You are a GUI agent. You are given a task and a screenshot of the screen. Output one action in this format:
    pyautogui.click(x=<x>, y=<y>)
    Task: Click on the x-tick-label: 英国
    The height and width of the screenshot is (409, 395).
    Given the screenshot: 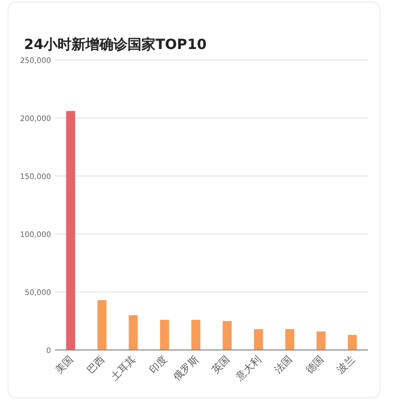 What is the action you would take?
    pyautogui.click(x=221, y=365)
    